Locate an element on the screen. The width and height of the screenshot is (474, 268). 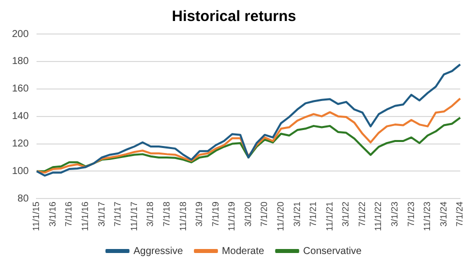
legend-label: Aggressive is located at coordinates (158, 251).